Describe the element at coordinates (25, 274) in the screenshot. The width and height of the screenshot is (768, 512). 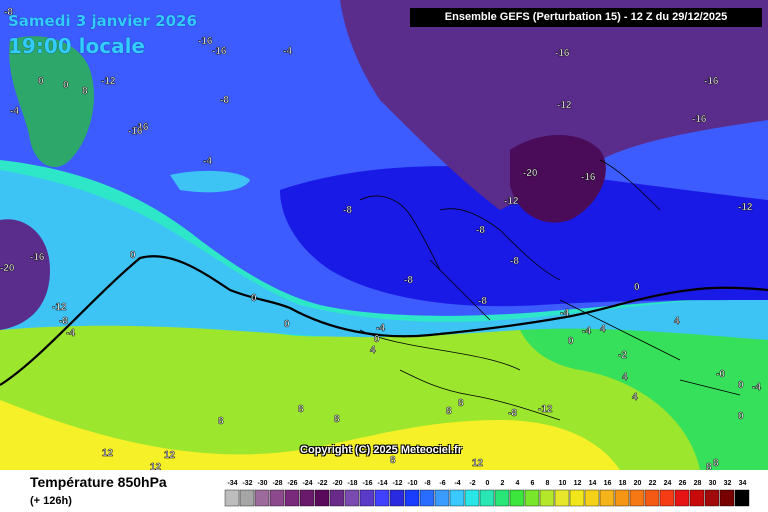
I see `cold-canada` at that location.